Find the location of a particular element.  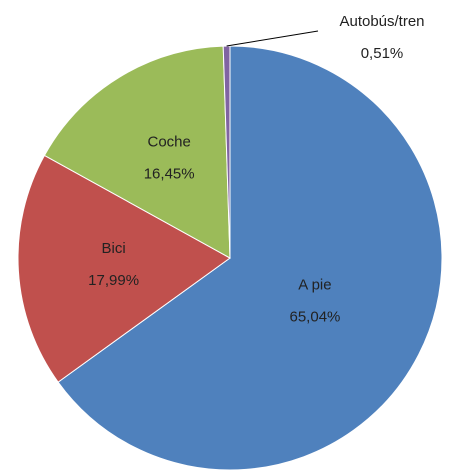

slice-value-label: 17,99% is located at coordinates (113, 280).